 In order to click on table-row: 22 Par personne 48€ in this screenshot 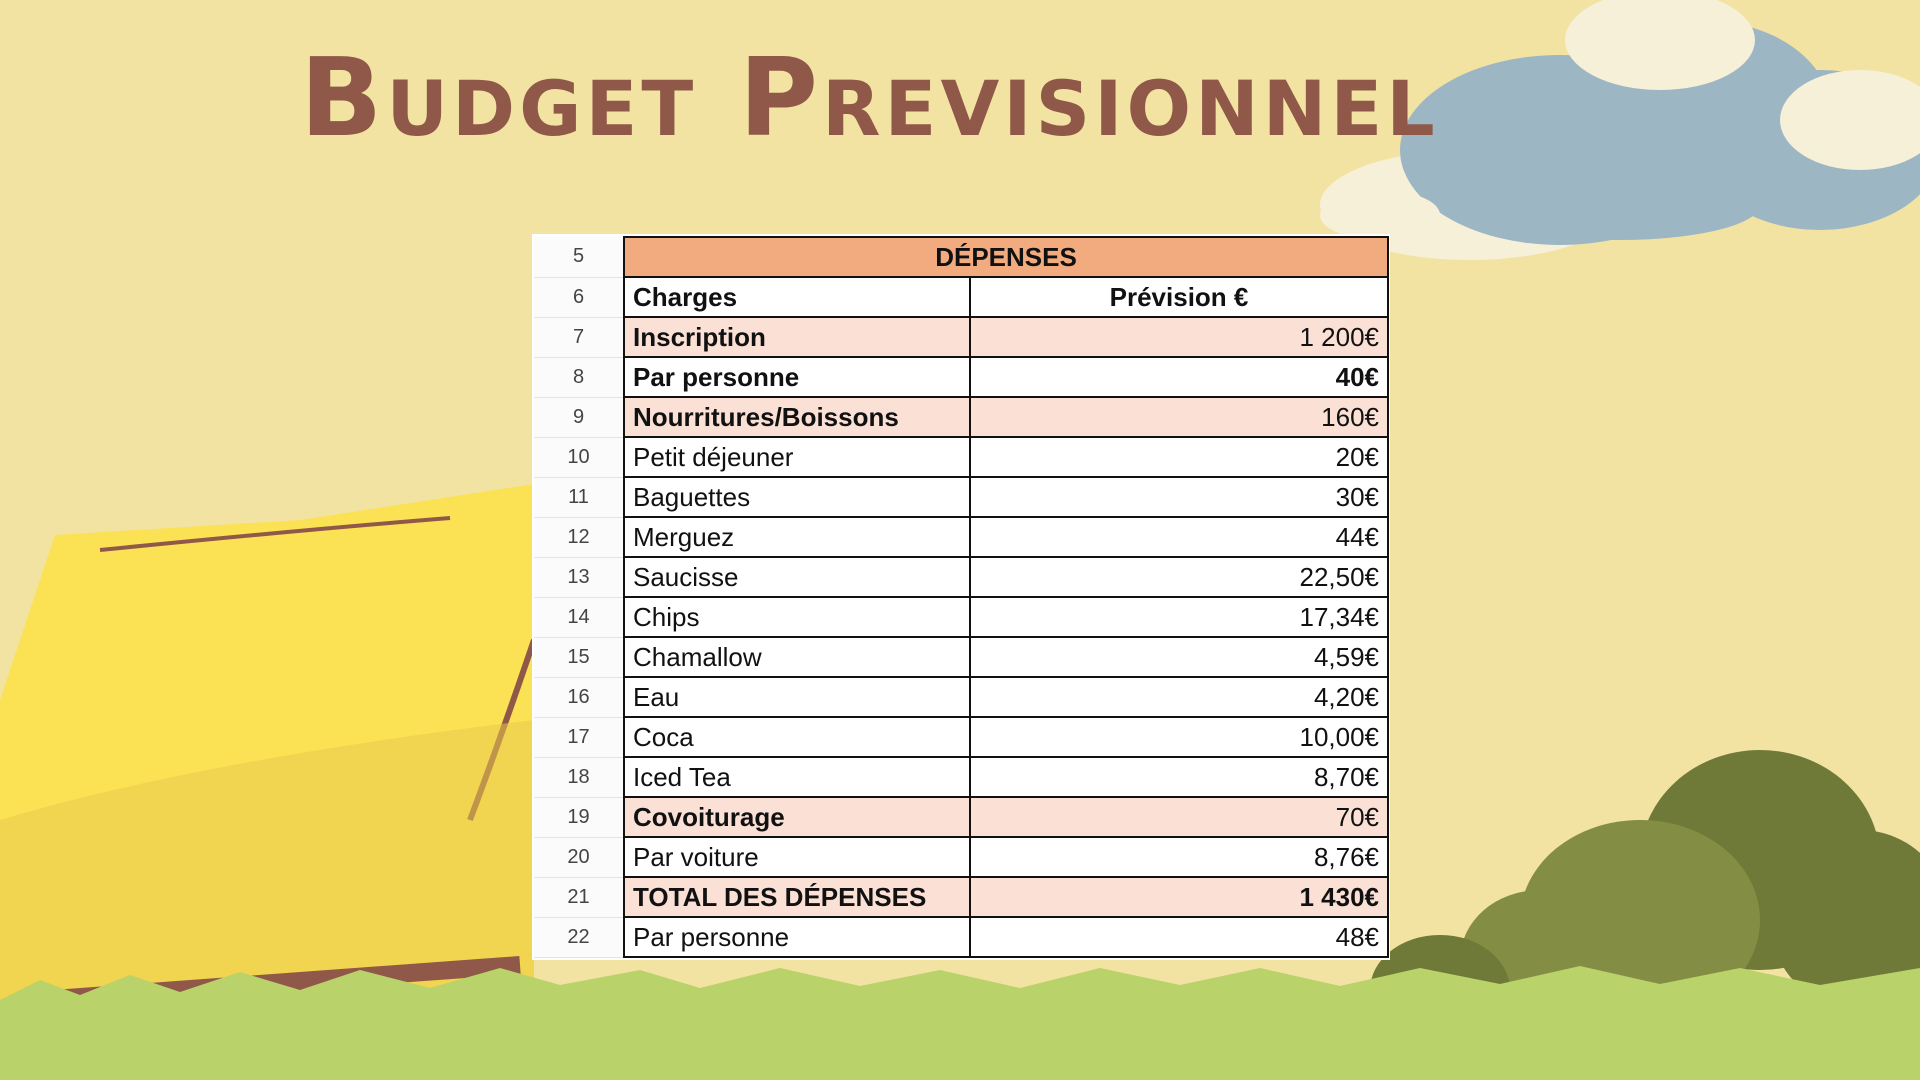, I will do `click(962, 937)`.